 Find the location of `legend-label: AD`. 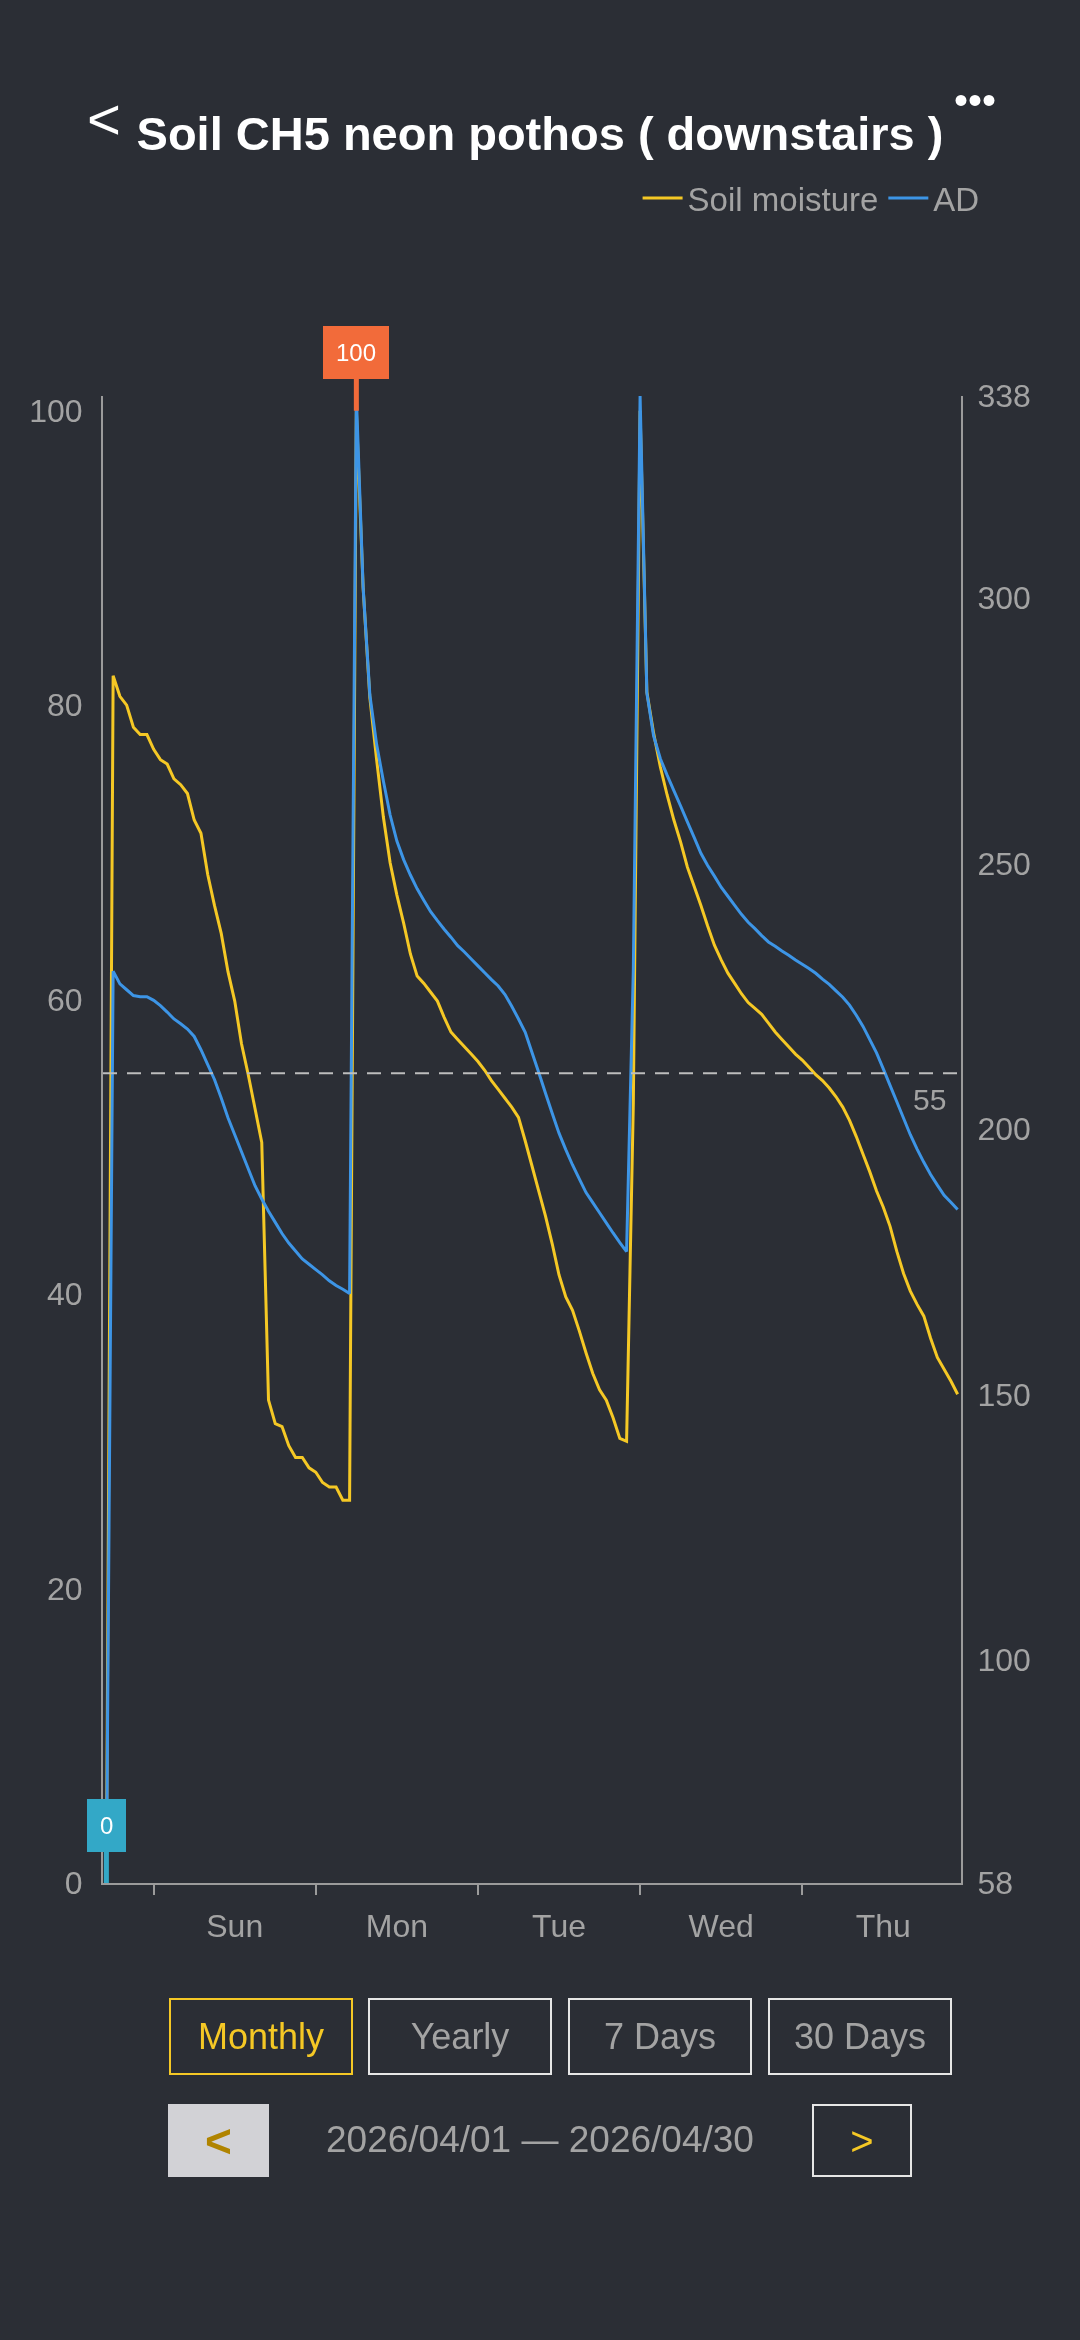

legend-label: AD is located at coordinates (956, 199).